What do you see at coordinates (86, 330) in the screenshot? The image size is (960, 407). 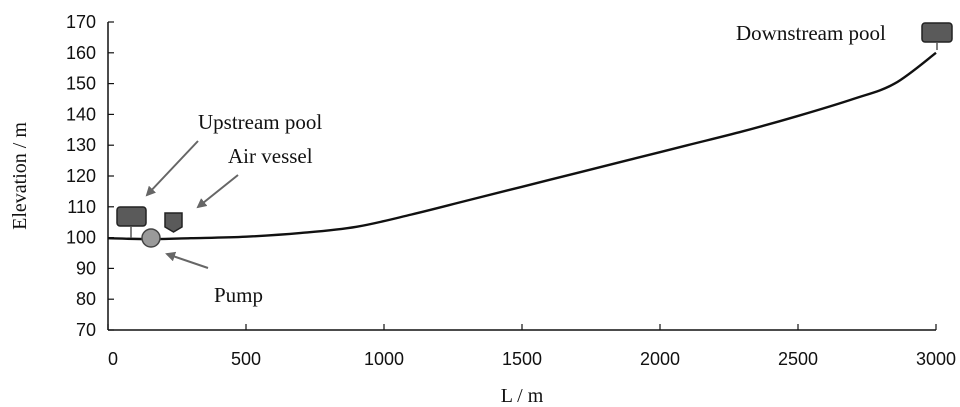 I see `y-tick-label: 70` at bounding box center [86, 330].